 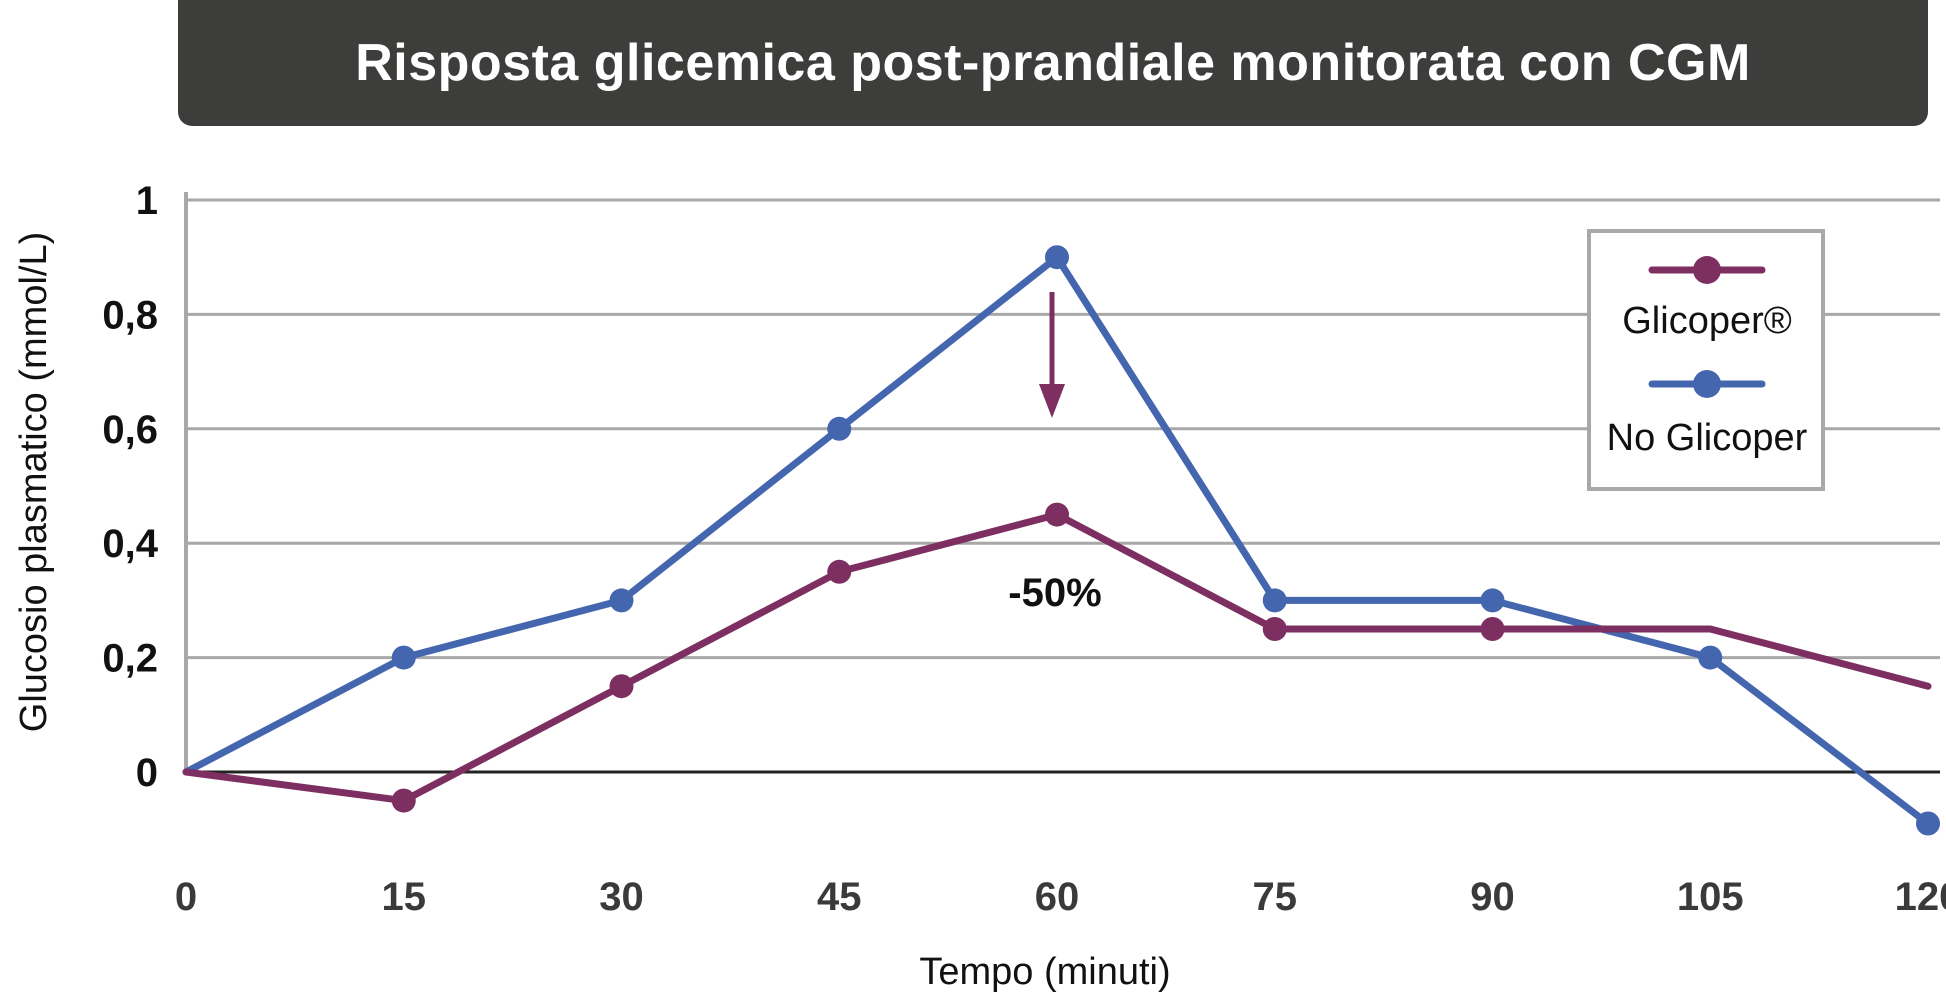 What do you see at coordinates (1710, 897) in the screenshot?
I see `x-tick-label: 105` at bounding box center [1710, 897].